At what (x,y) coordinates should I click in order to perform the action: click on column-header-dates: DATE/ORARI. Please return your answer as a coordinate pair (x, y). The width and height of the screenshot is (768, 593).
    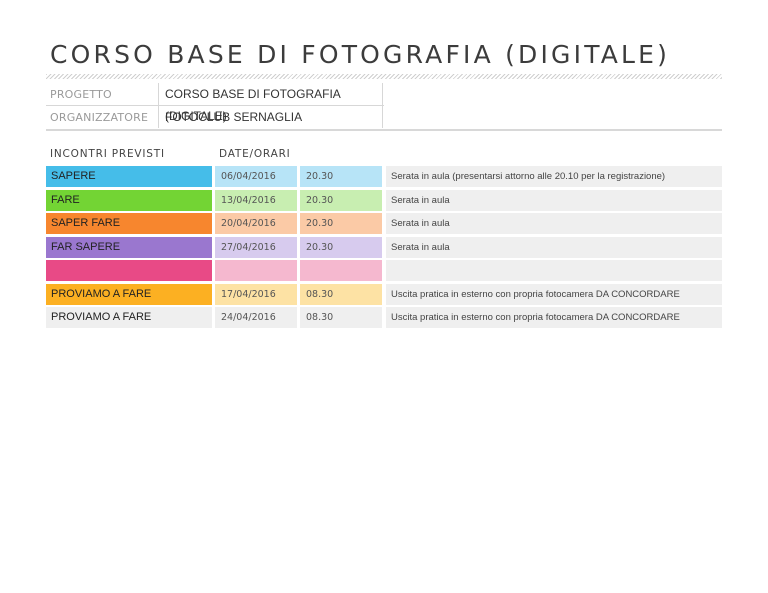
    Looking at the image, I should click on (255, 154).